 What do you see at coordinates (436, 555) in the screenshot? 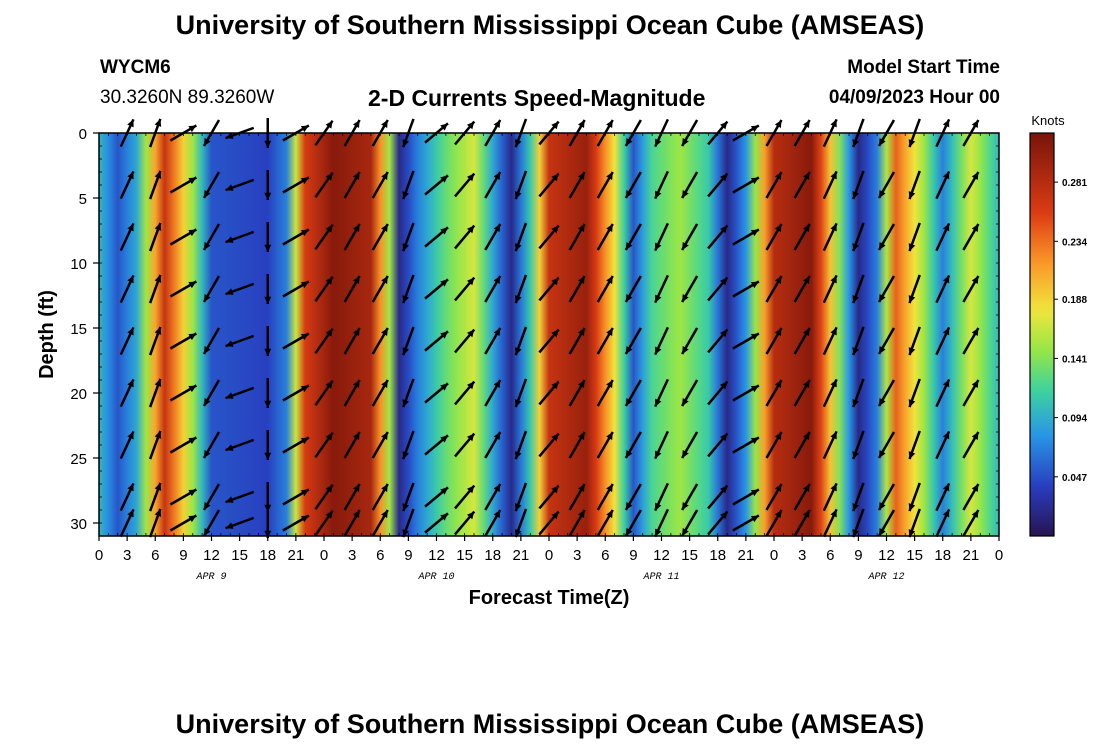
I see `x-tick-label: 12` at bounding box center [436, 555].